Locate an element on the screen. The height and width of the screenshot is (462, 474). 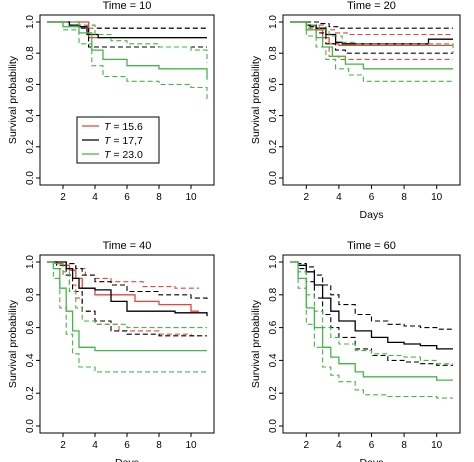
legend-entry-label: T = 23.0 is located at coordinates (123, 155).